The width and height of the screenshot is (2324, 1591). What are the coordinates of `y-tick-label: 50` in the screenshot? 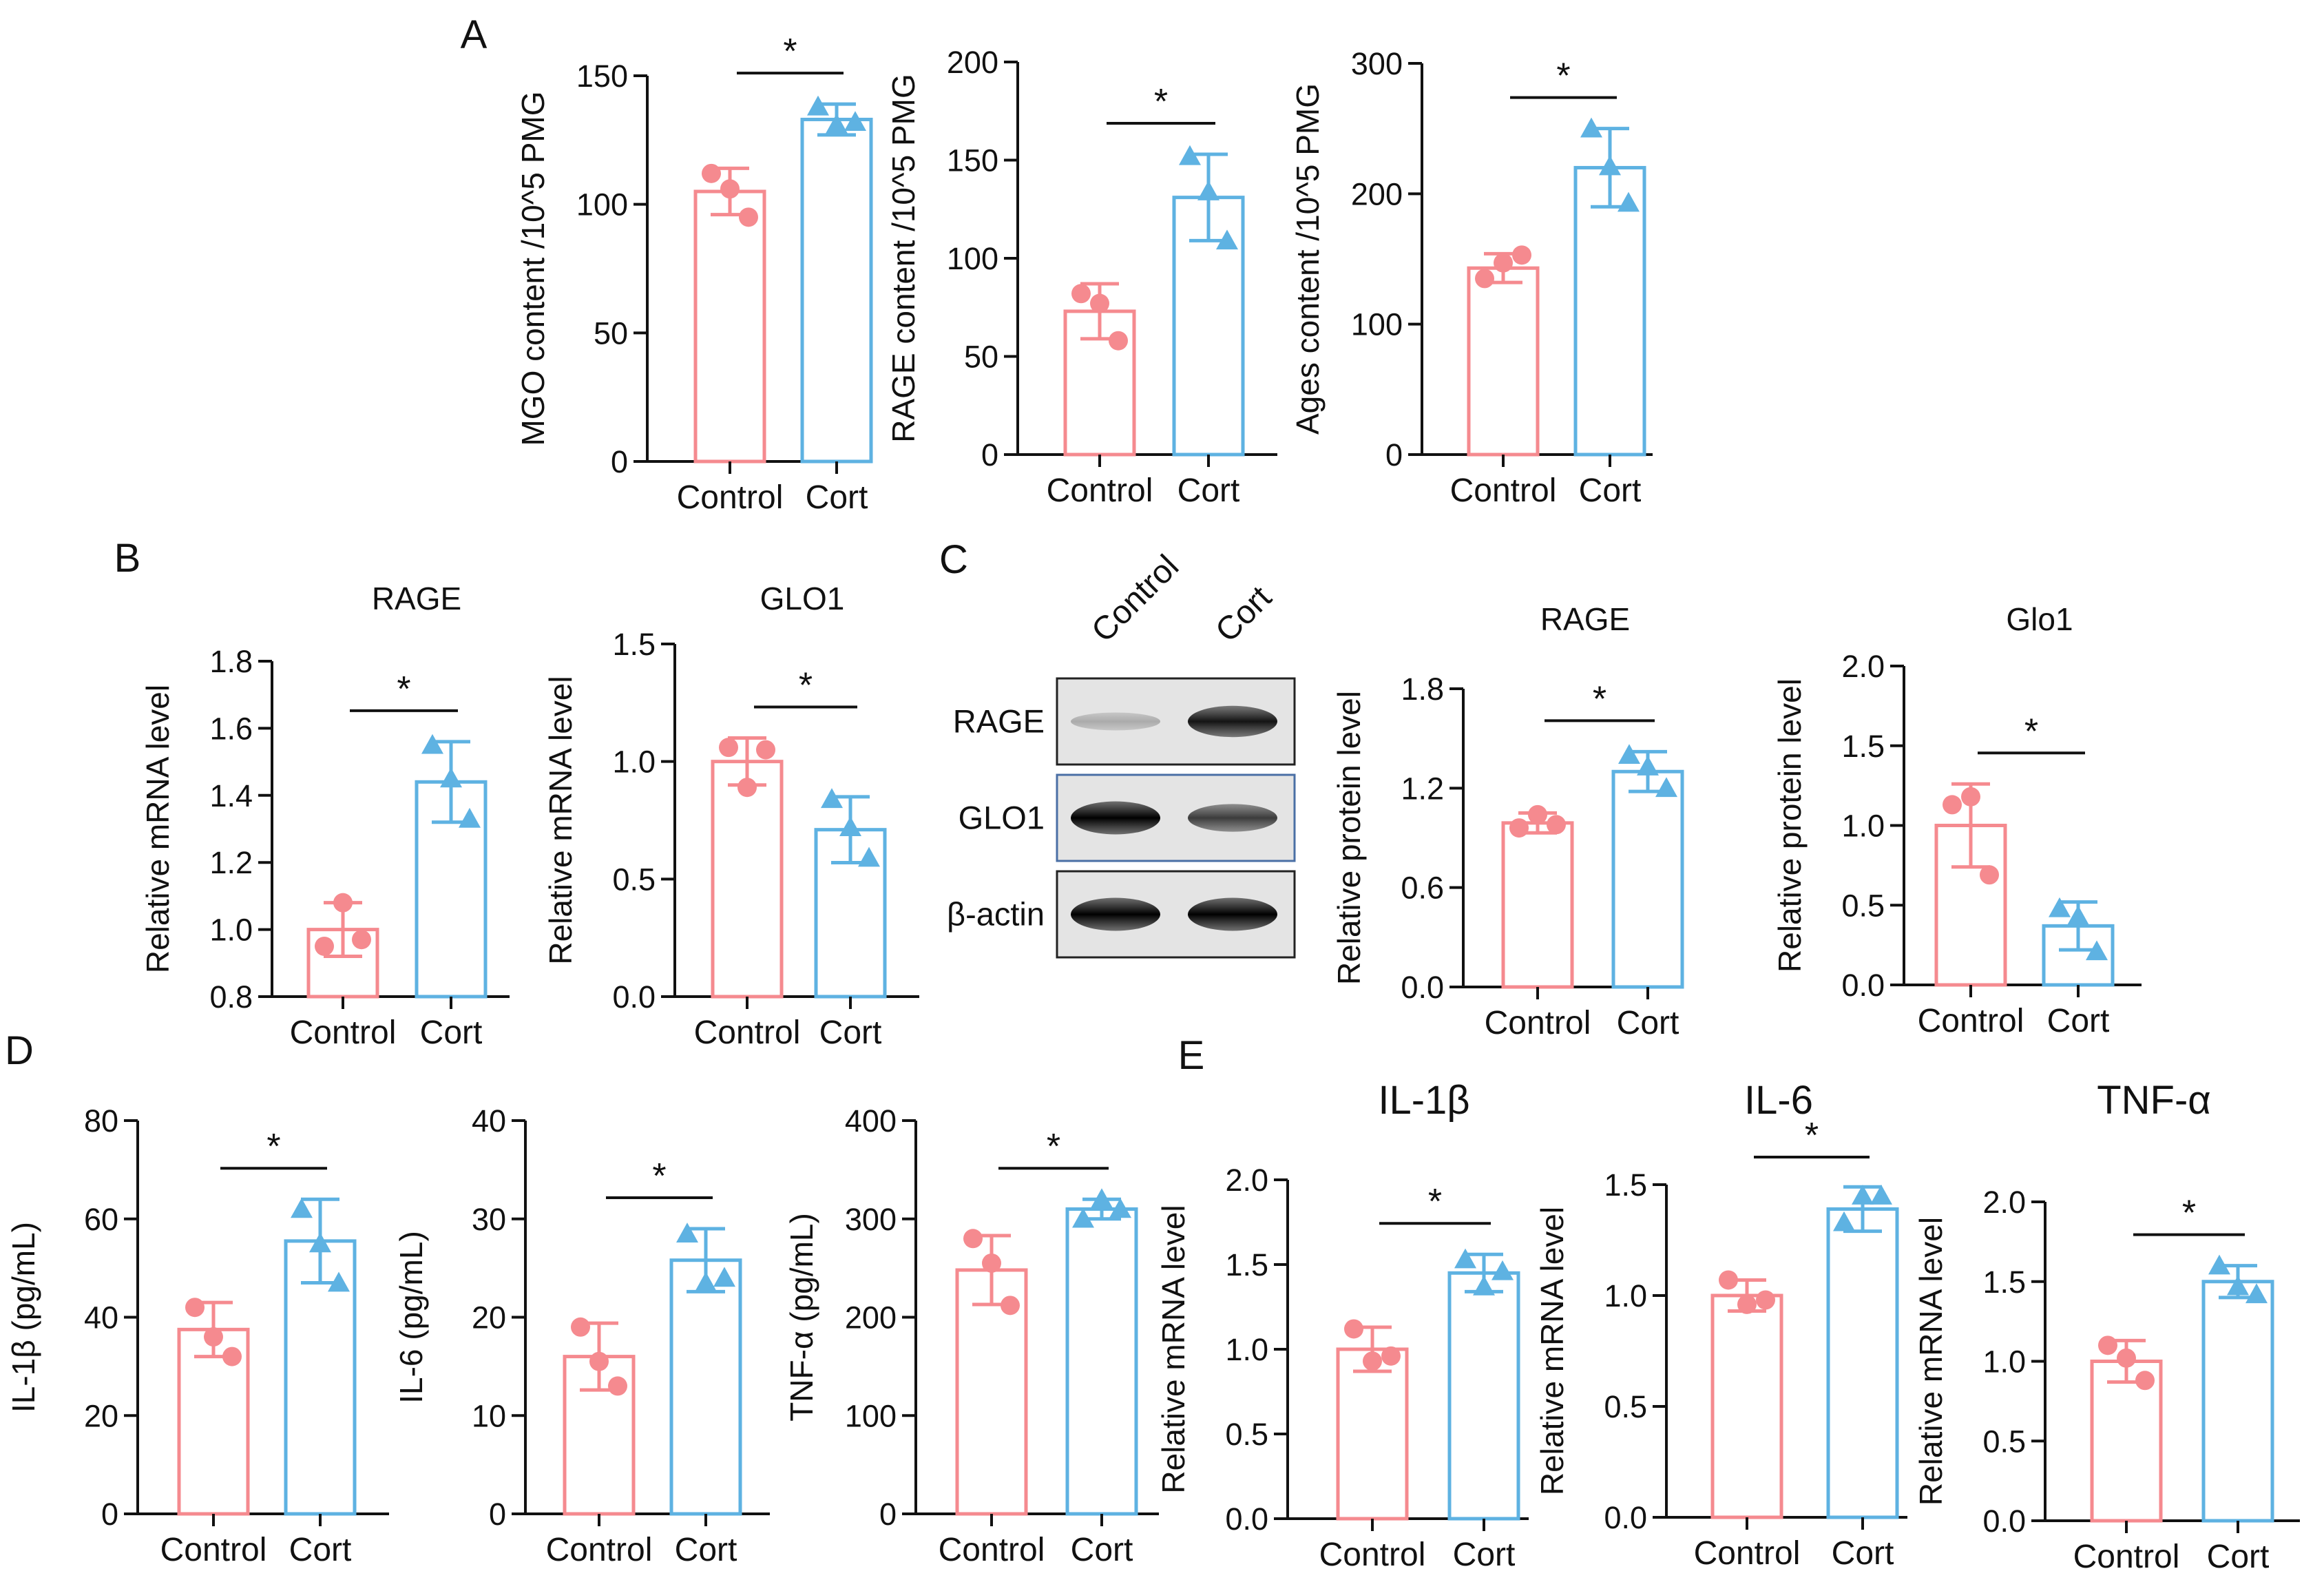 It's located at (611, 333).